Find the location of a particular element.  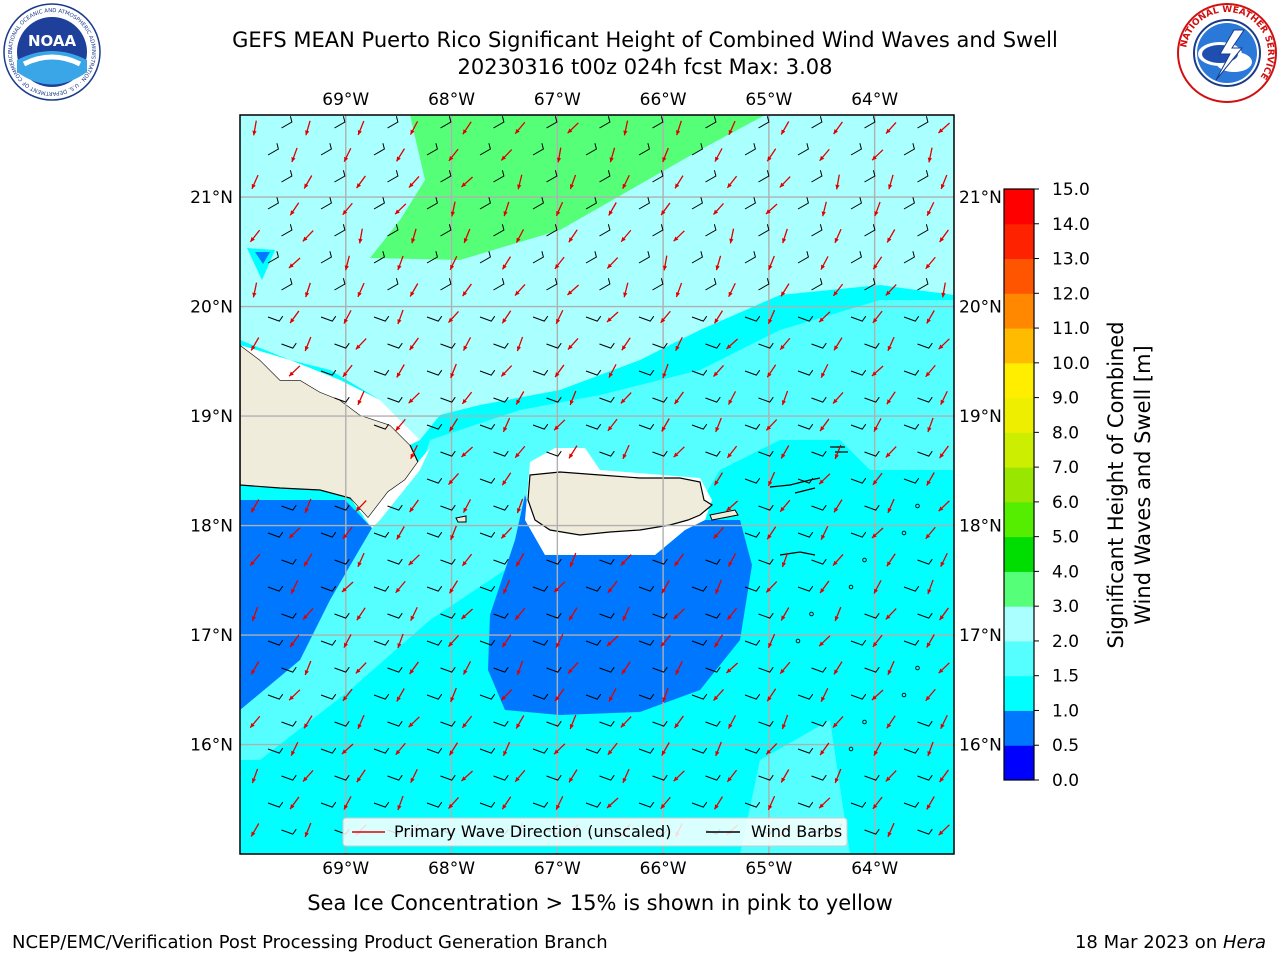

colorbar-tick-label: 0.5 is located at coordinates (1065, 746).